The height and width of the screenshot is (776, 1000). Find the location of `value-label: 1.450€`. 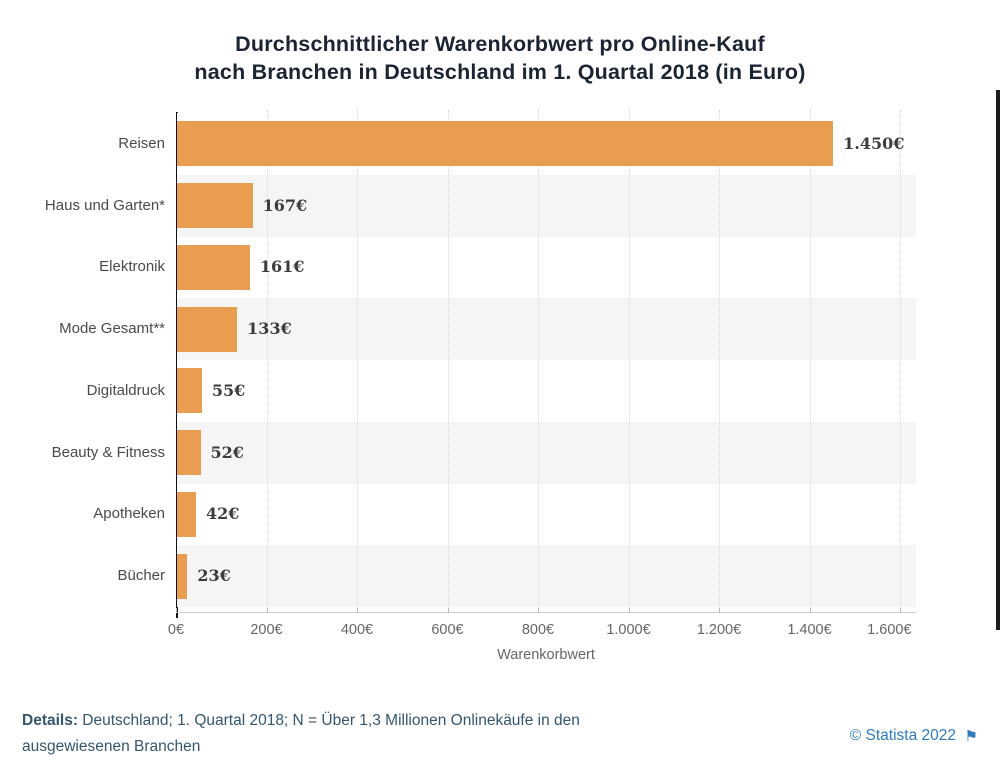

value-label: 1.450€ is located at coordinates (874, 143).